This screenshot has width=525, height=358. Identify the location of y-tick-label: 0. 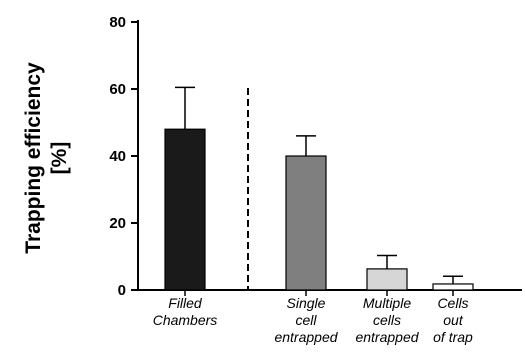
(122, 290).